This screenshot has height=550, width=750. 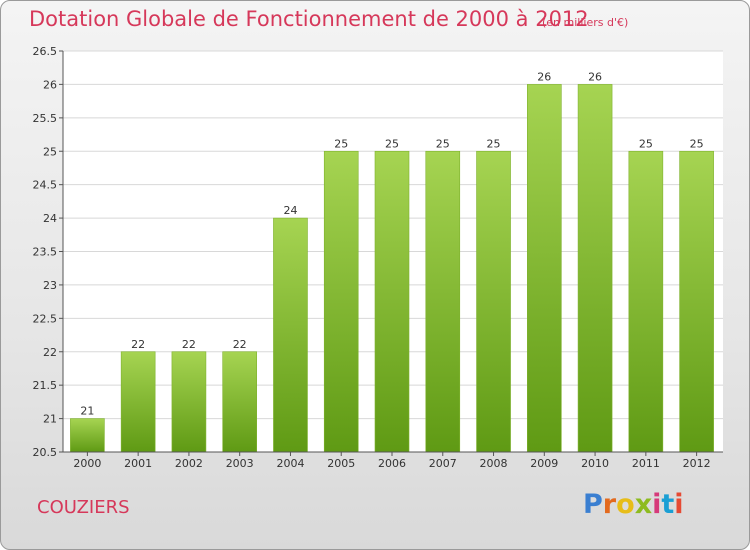 What do you see at coordinates (646, 301) in the screenshot?
I see `bar-2011` at bounding box center [646, 301].